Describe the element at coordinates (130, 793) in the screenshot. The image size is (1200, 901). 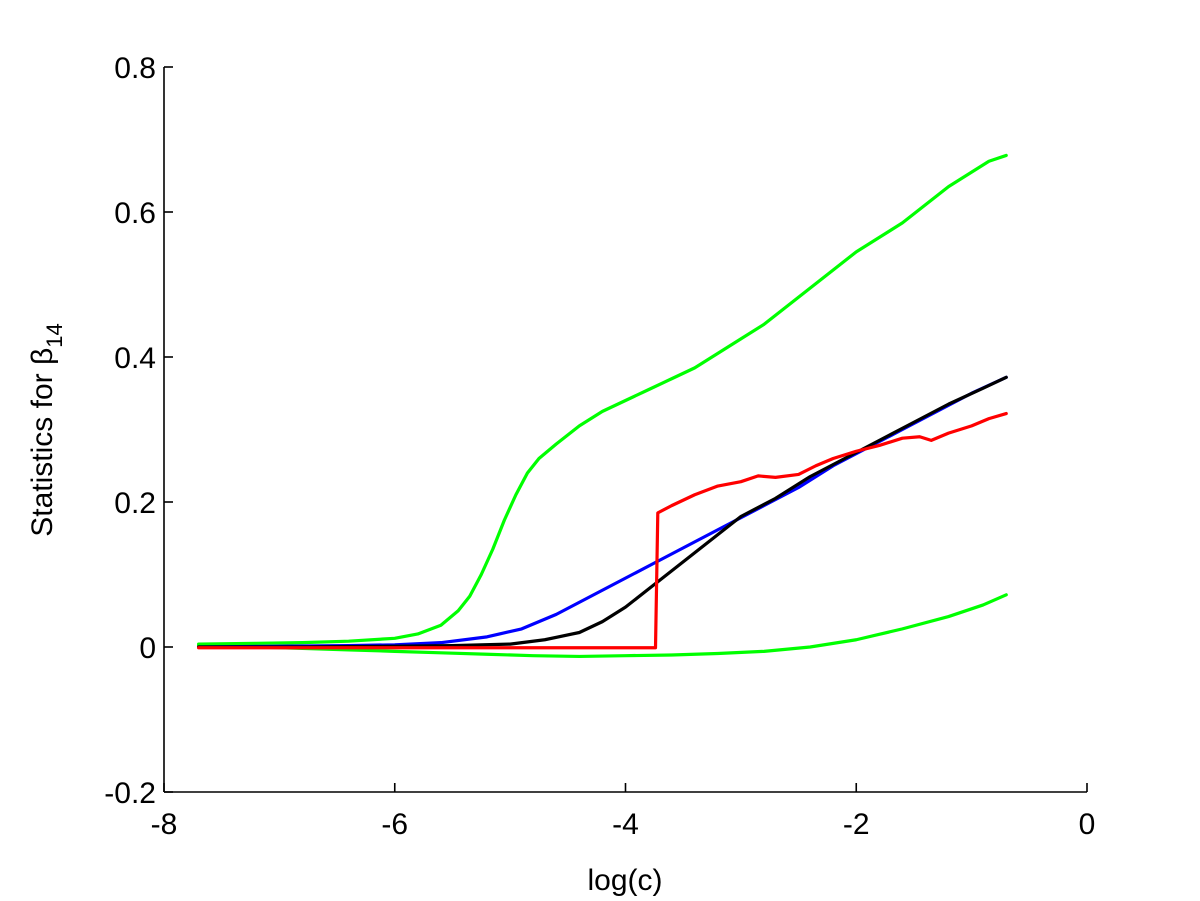
I see `y-tick-label: -0.2` at that location.